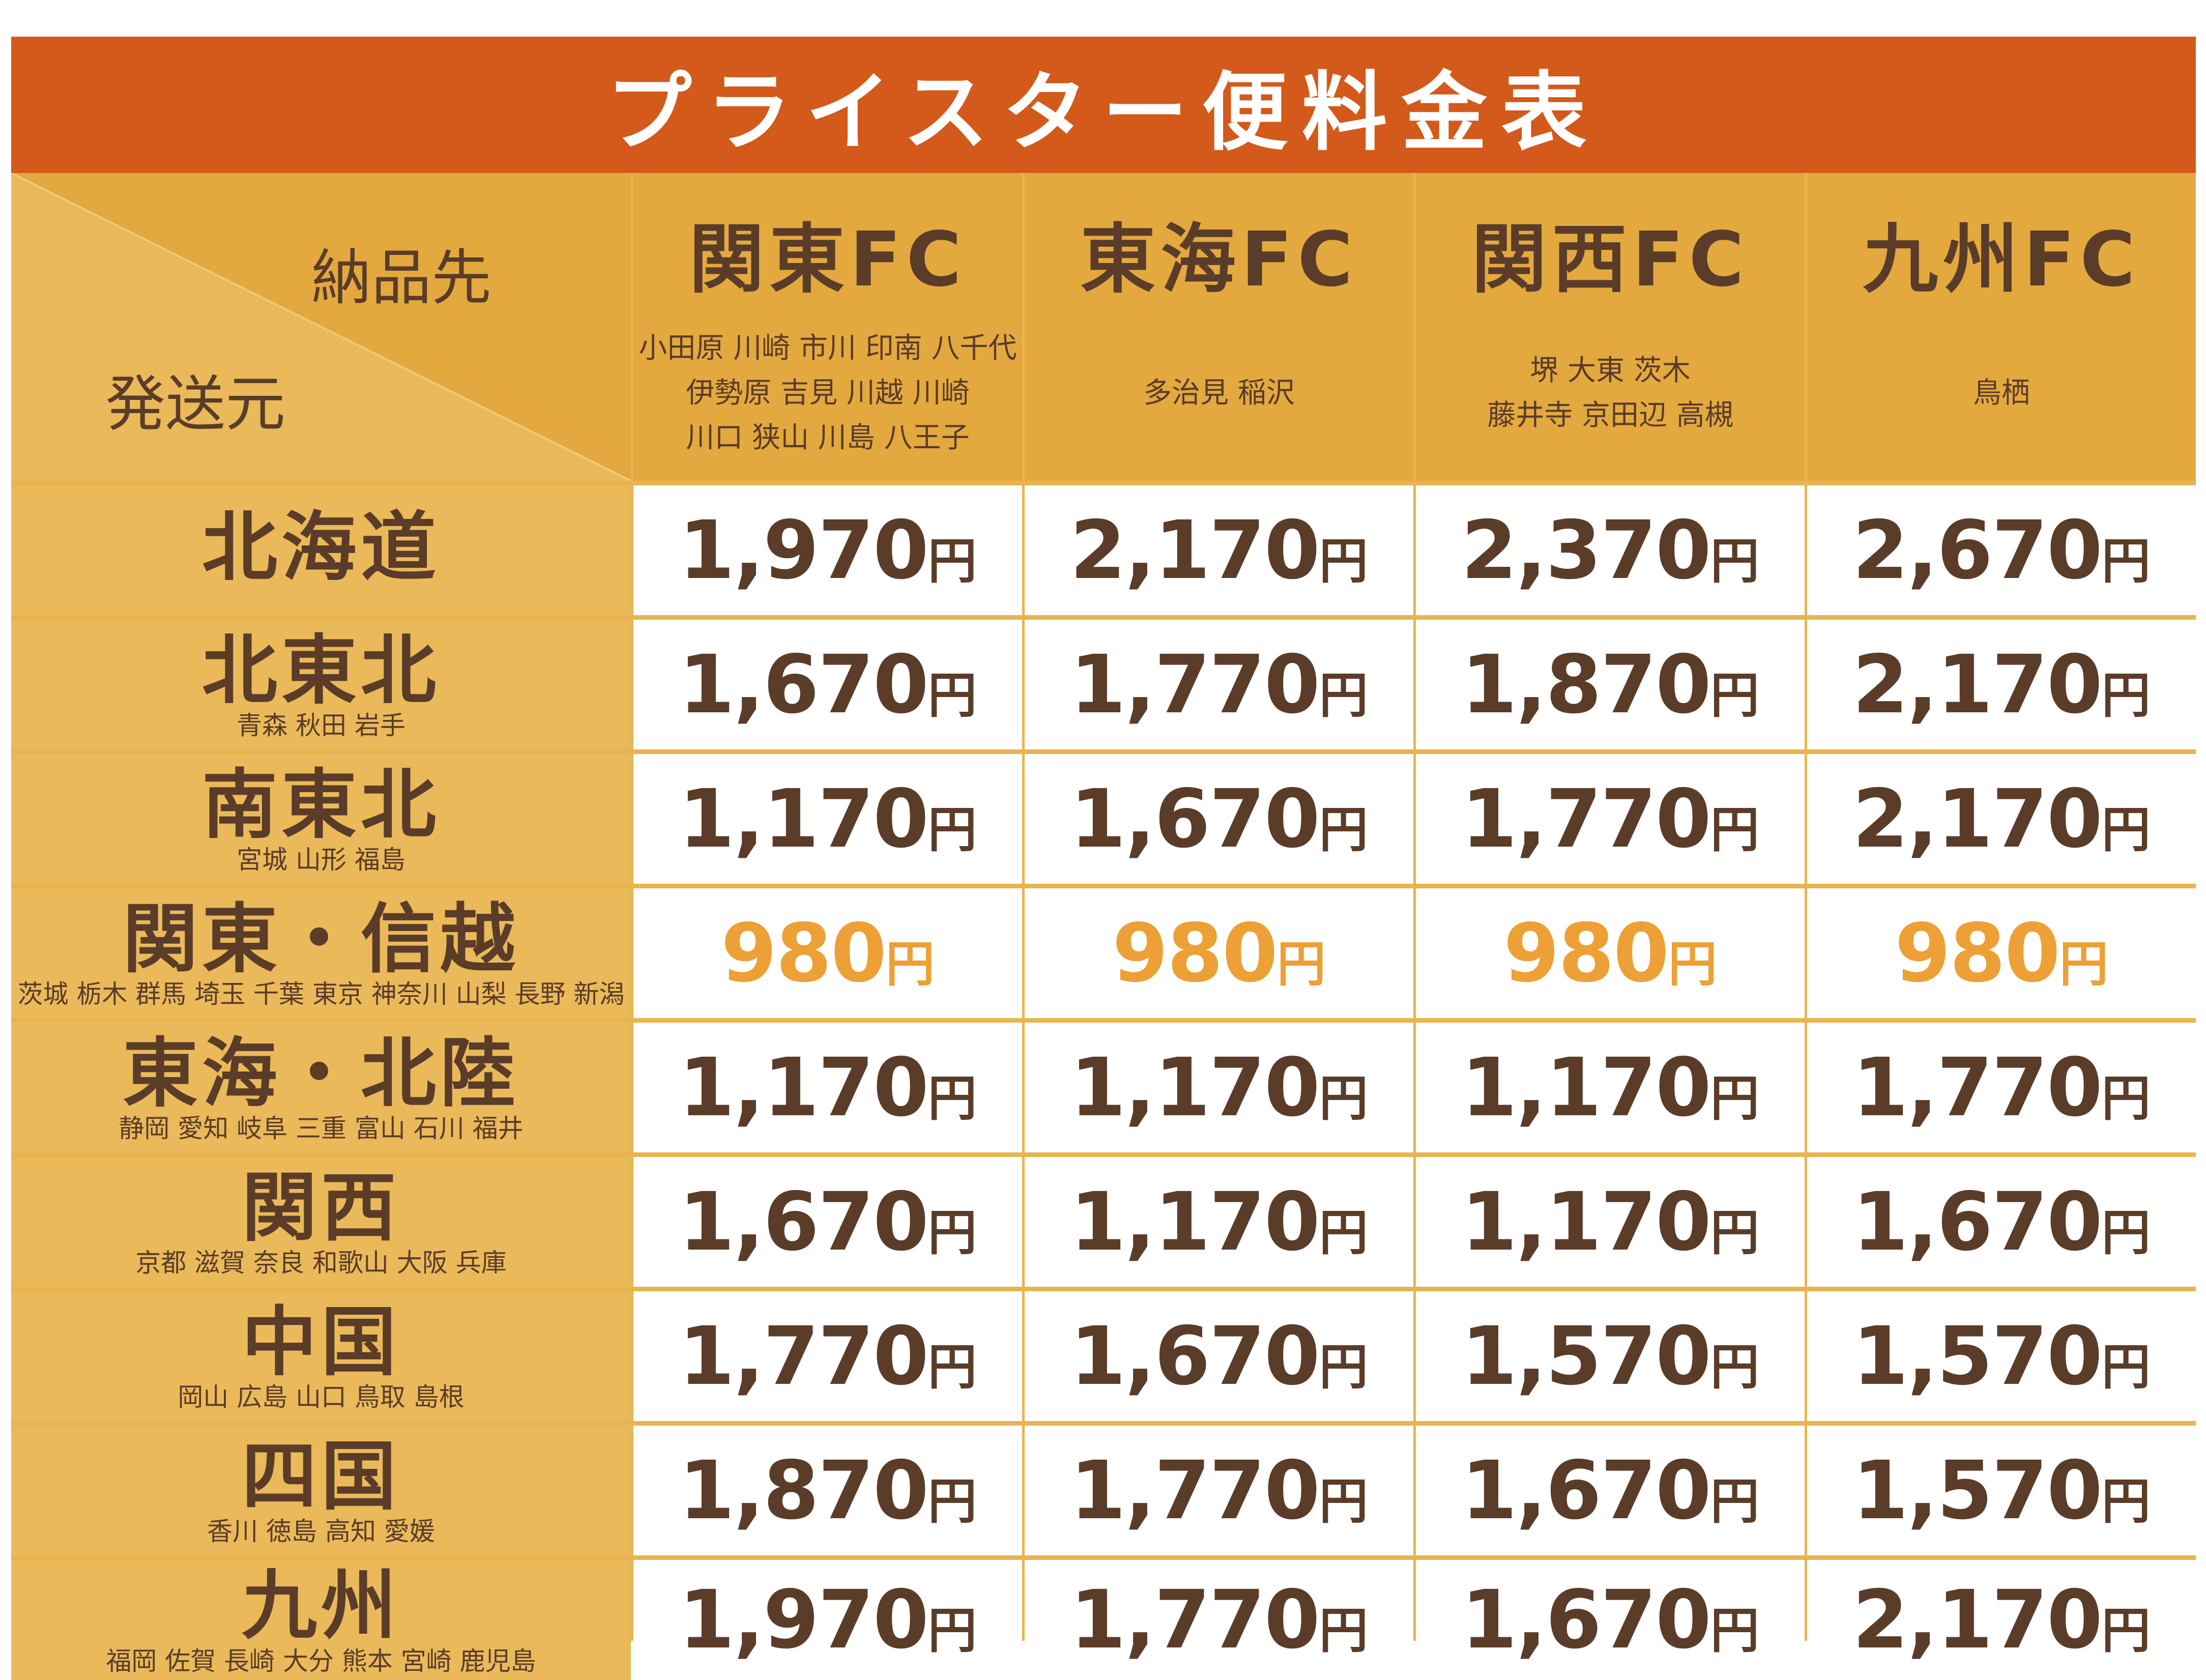  I want to click on column-header-name: 九州FC, so click(2002, 259).